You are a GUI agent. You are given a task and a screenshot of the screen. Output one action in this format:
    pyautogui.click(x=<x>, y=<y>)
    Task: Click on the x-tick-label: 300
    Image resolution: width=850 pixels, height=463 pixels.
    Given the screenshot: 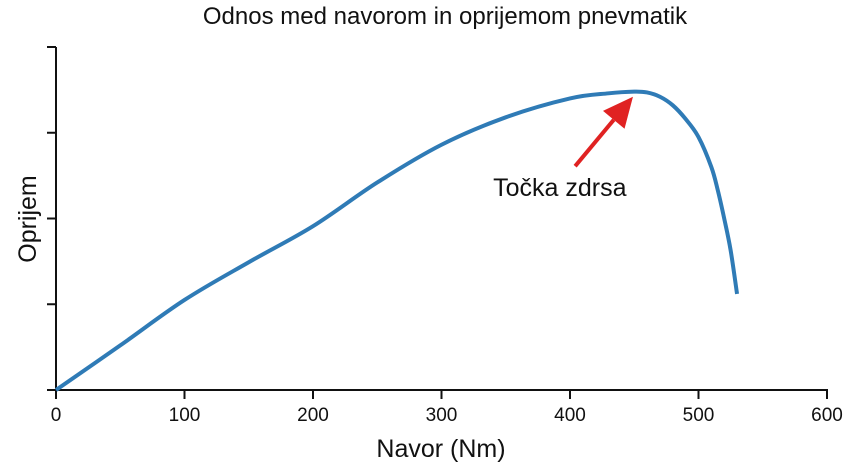 What is the action you would take?
    pyautogui.click(x=442, y=415)
    